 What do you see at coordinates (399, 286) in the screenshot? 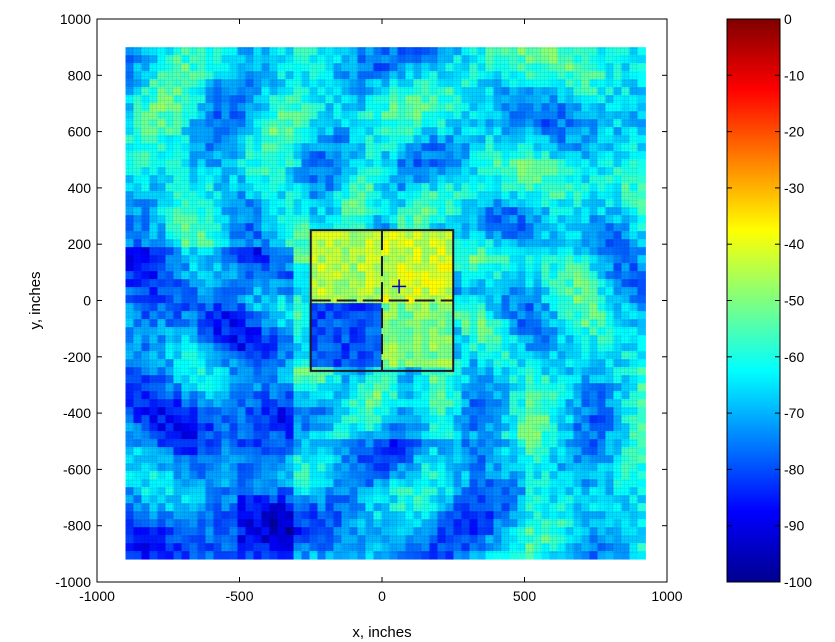
I see `source-marker` at bounding box center [399, 286].